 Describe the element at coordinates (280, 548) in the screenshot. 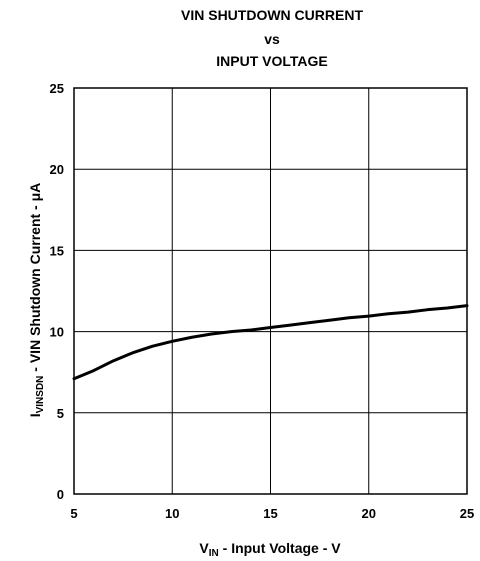

I see `x-axis-label-rest: - Input Voltage - V` at that location.